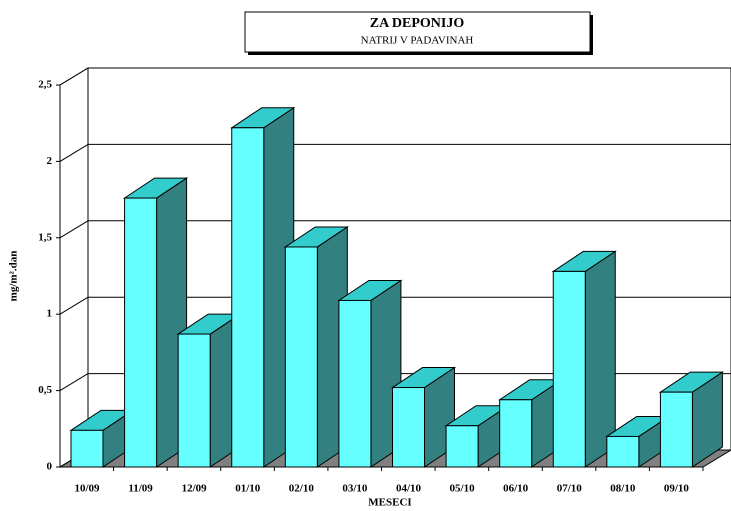 This screenshot has width=731, height=511. Describe the element at coordinates (417, 32) in the screenshot. I see `title-box` at that location.